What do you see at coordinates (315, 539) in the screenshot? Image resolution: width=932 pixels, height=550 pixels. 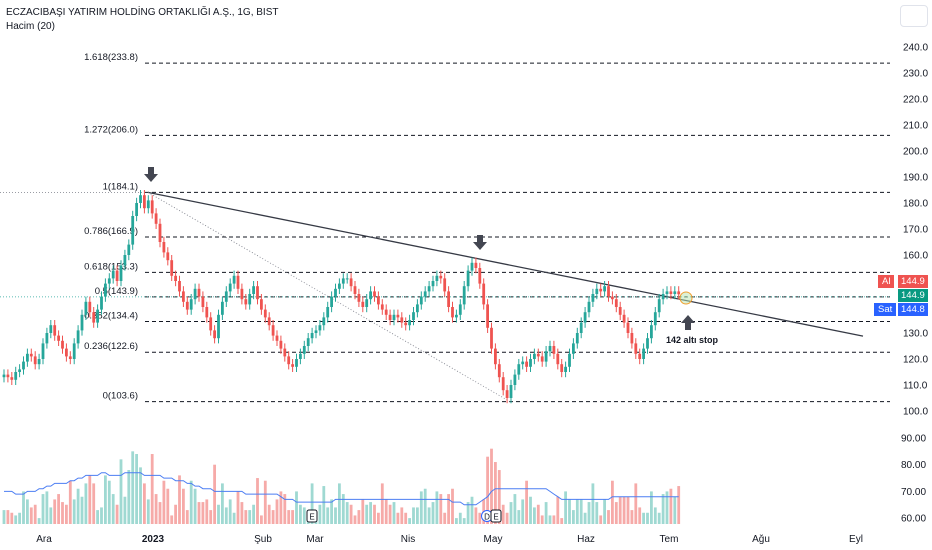 I see `time-axis-label: Mar` at bounding box center [315, 539].